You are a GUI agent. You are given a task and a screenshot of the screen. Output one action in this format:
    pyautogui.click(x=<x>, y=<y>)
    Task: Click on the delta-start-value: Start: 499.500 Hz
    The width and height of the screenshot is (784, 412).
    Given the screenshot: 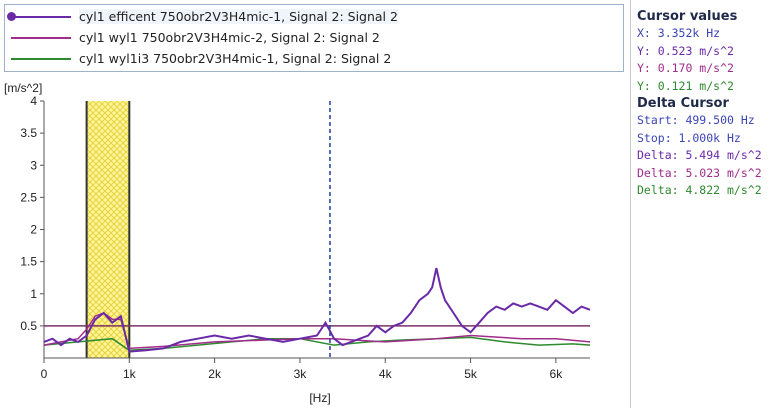 What is the action you would take?
    pyautogui.click(x=696, y=120)
    